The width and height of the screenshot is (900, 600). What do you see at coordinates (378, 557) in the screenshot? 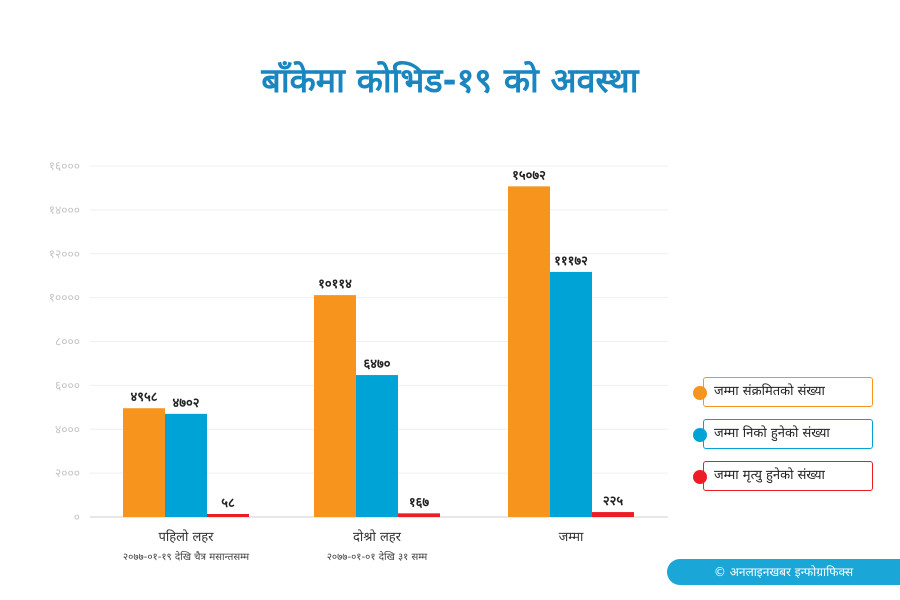
I see `x-category-sublabel: २०७७-०१-०१ देखि ३१ सम्म` at bounding box center [378, 557].